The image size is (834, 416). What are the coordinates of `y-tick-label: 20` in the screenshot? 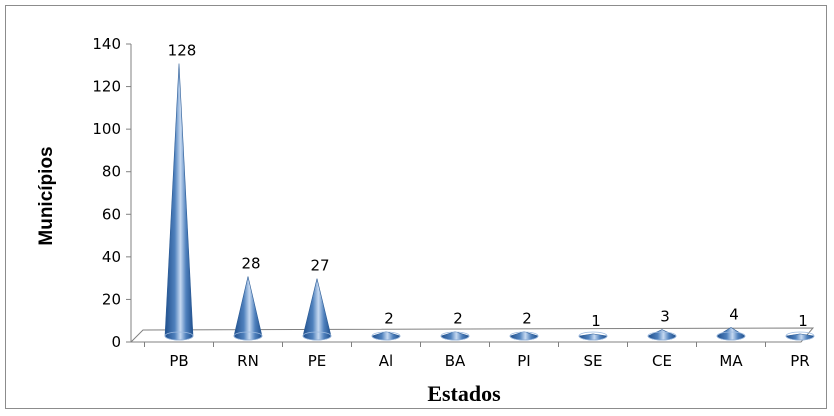 It's located at (111, 299).